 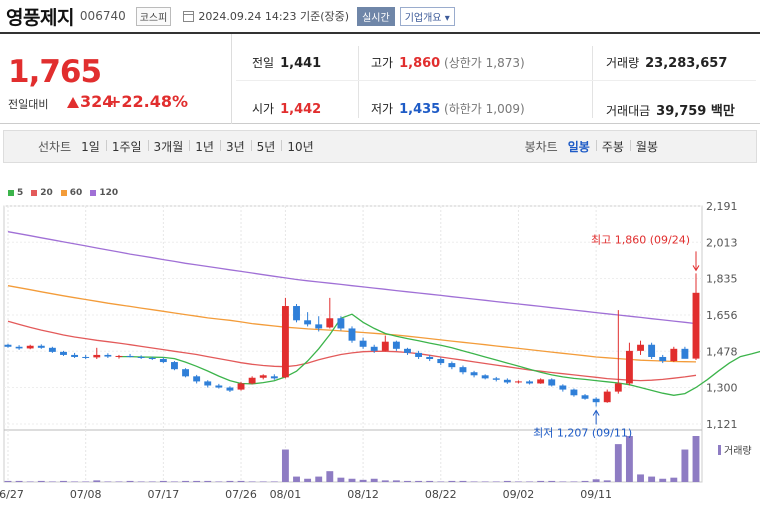 I want to click on y-tick-label: 1,656, so click(x=722, y=315).